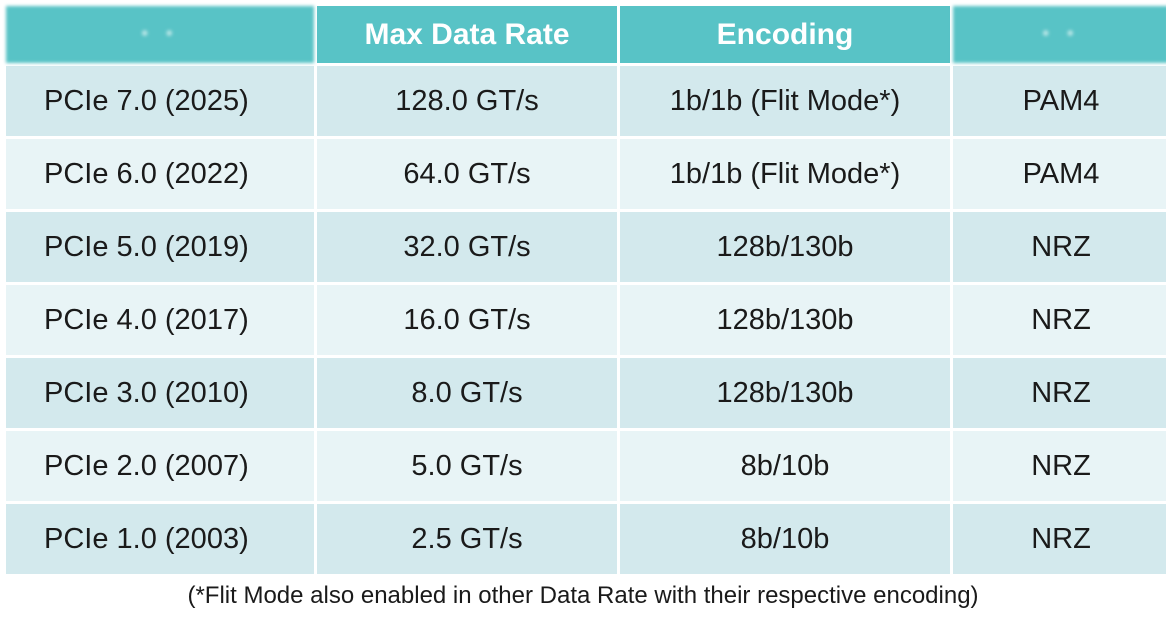 This screenshot has height=627, width=1166. I want to click on table-cell-version: PCIe 3.0 (2010), so click(160, 393).